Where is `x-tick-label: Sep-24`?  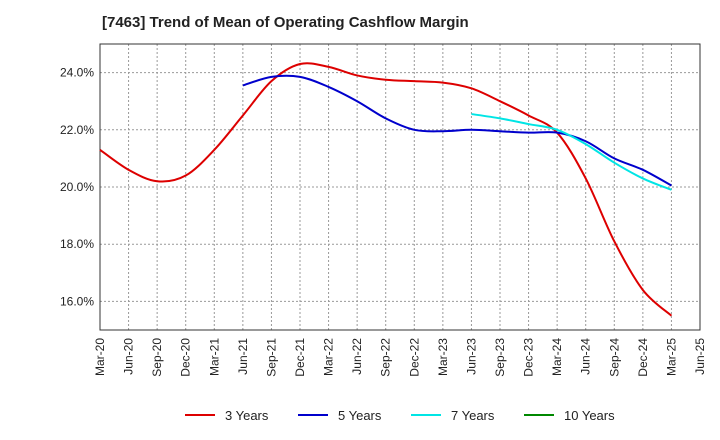 x-tick-label: Sep-24 is located at coordinates (614, 357).